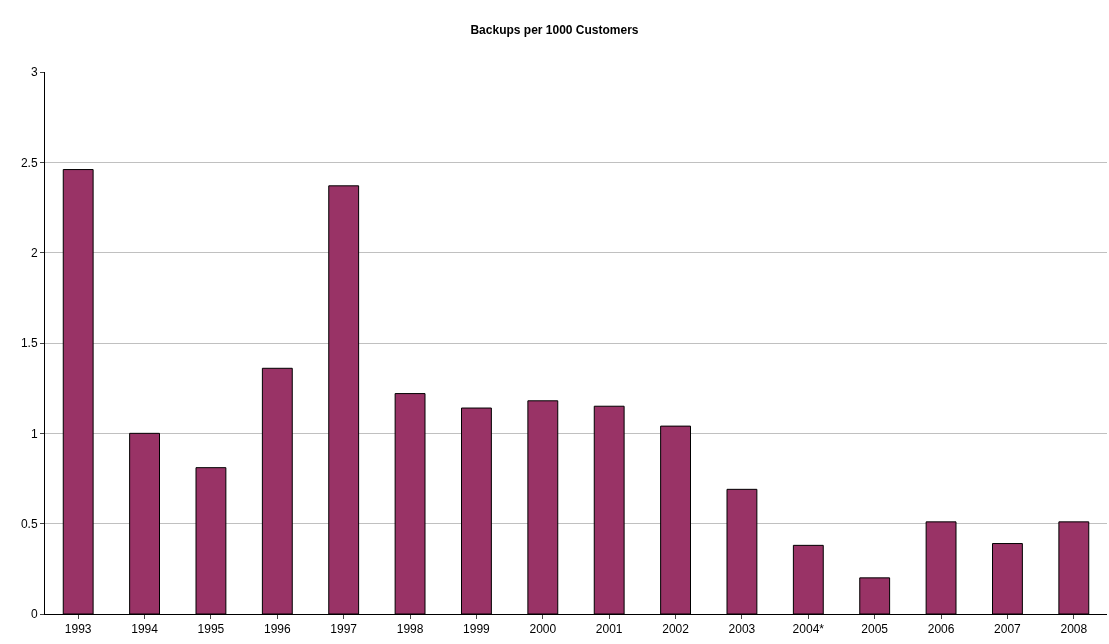 This screenshot has height=644, width=1109. I want to click on x-tick-label: 2001, so click(609, 629).